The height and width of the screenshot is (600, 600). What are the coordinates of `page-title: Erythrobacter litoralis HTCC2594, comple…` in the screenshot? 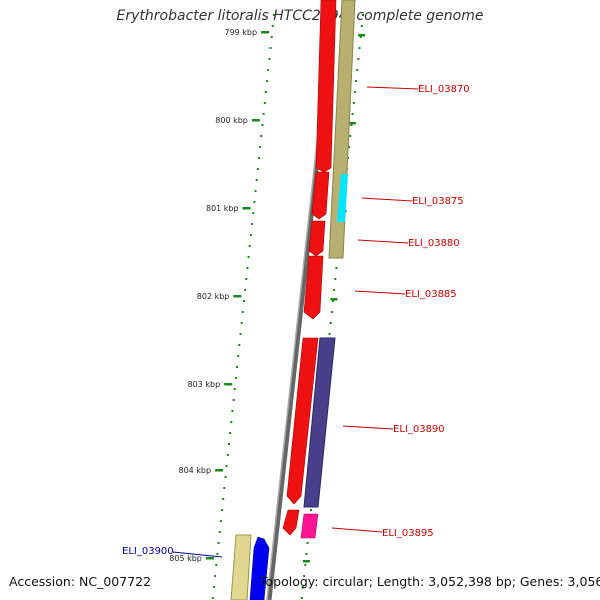 It's located at (300, 16).